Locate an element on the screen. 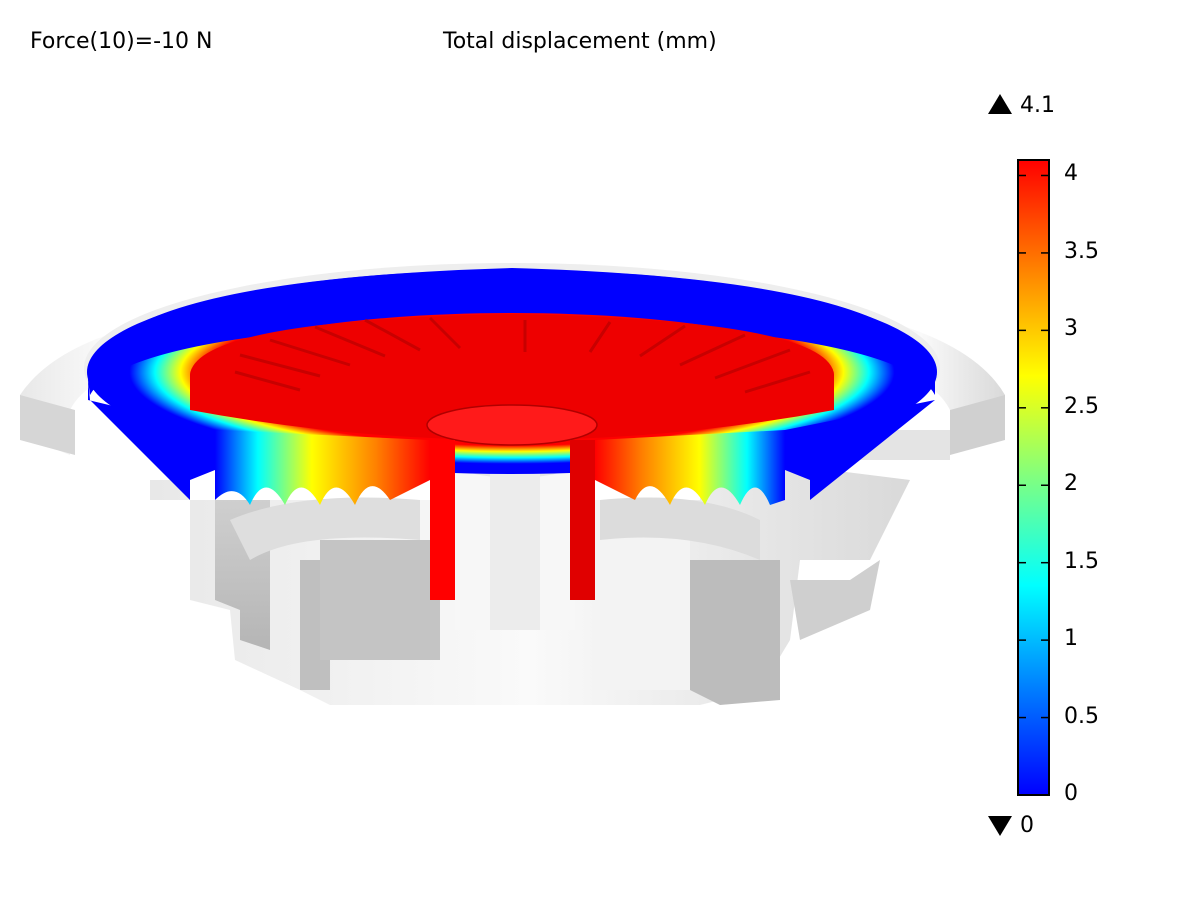 The width and height of the screenshot is (1200, 900). colorbar-tick-label: 4 is located at coordinates (1071, 174).